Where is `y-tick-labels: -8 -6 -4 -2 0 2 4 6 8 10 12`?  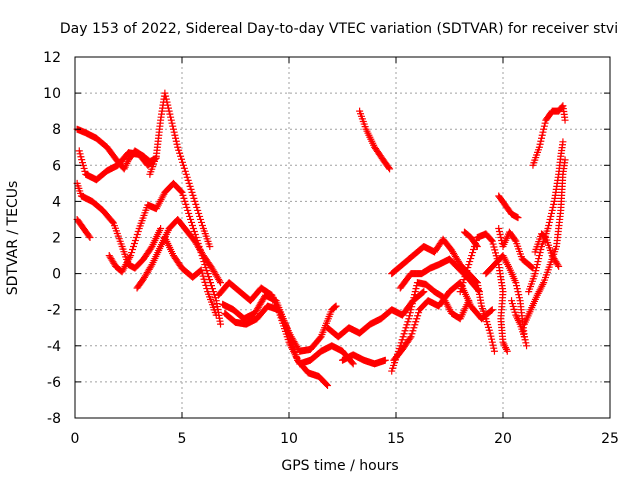 y-tick-labels: -8 -6 -4 -2 0 2 4 6 8 10 12 is located at coordinates (52, 238).